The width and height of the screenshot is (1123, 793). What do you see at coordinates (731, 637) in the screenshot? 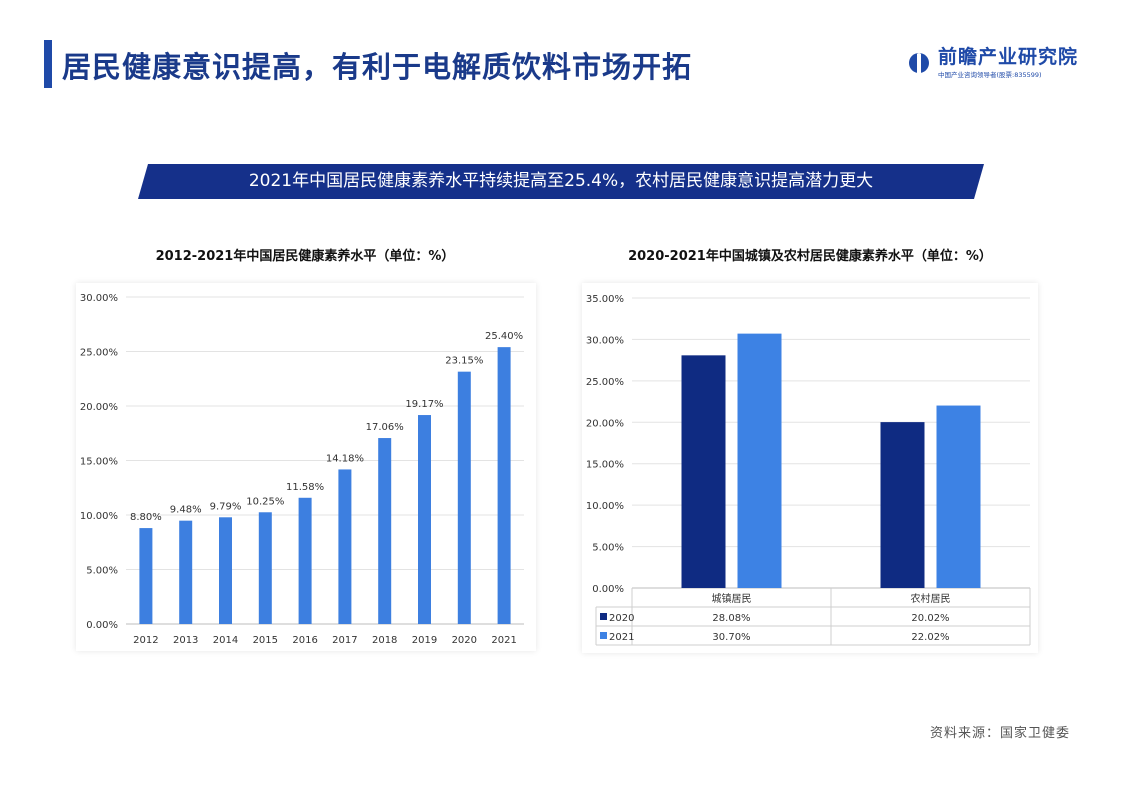
I see `chart2-table-value: 30.70%` at bounding box center [731, 637].